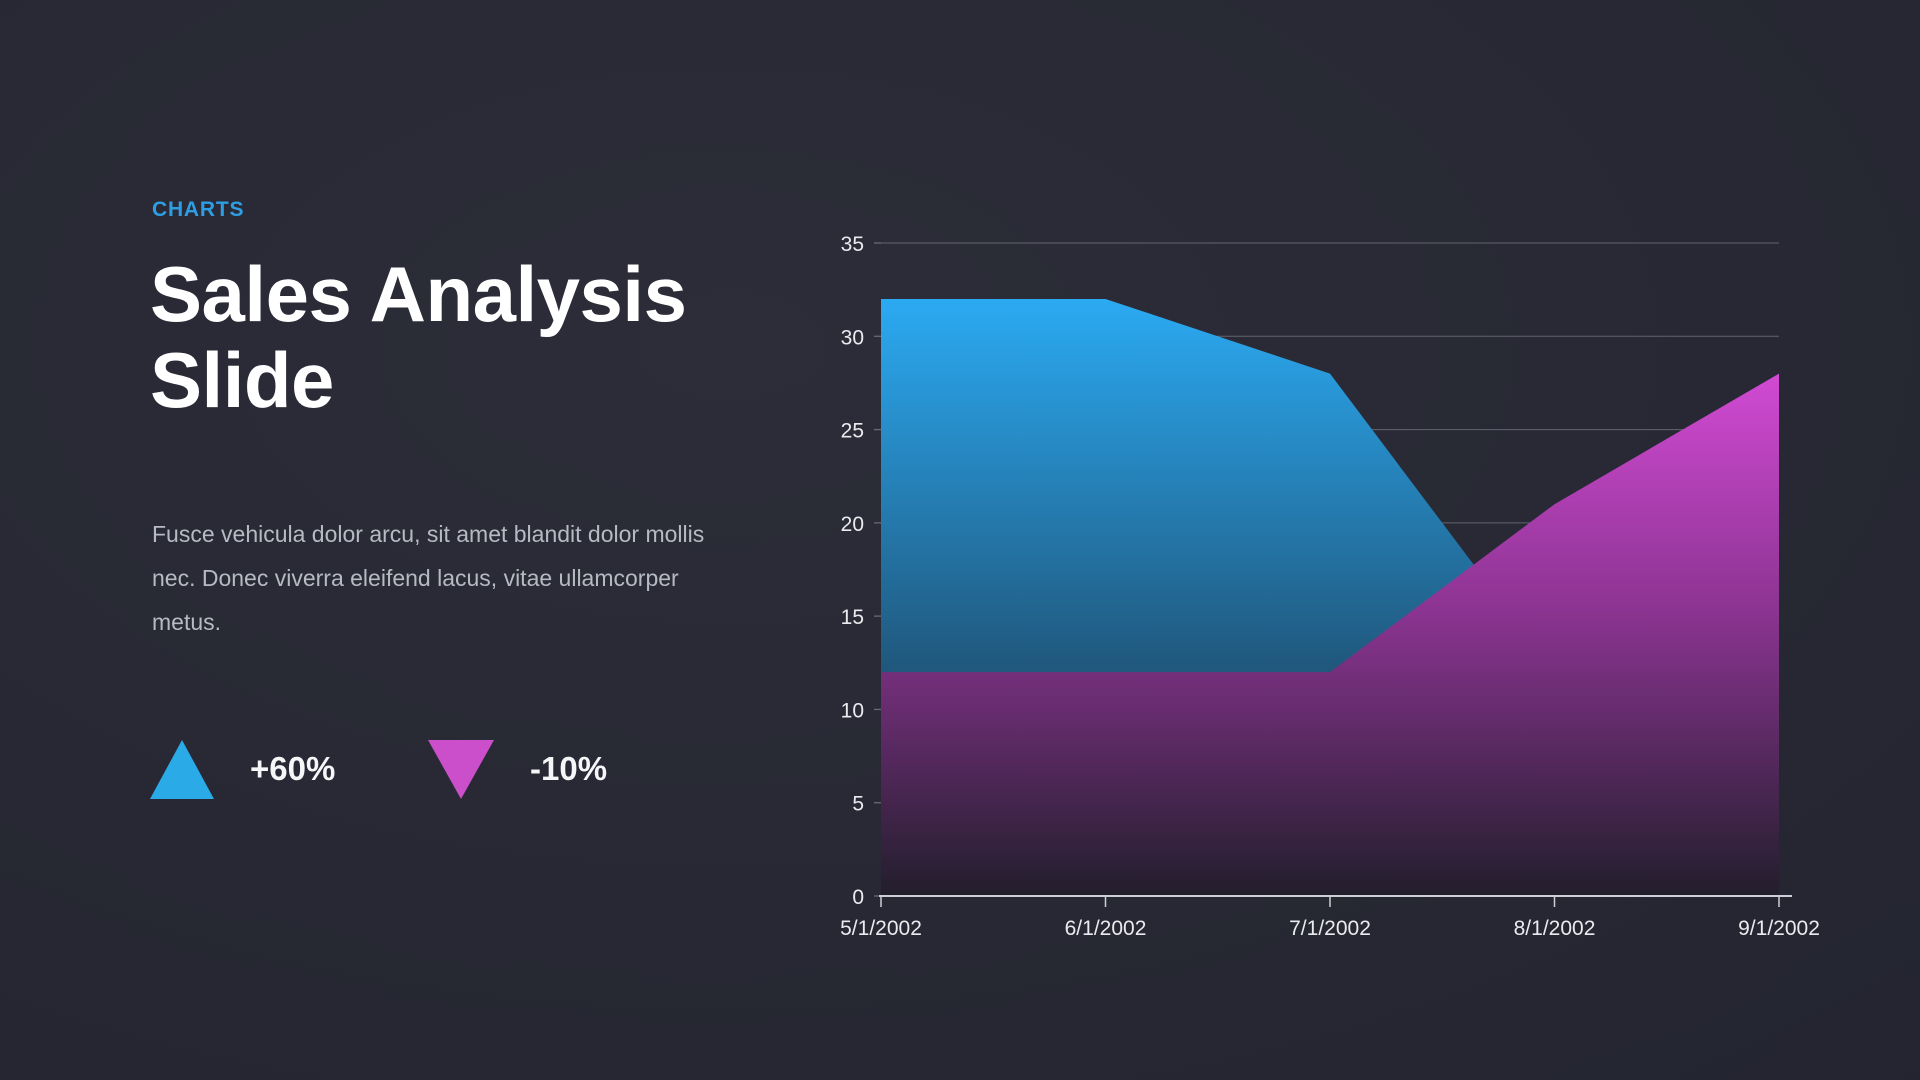  Describe the element at coordinates (852, 571) in the screenshot. I see `chart-y-labels: 0 5 10 15 20 25 30 35` at that location.